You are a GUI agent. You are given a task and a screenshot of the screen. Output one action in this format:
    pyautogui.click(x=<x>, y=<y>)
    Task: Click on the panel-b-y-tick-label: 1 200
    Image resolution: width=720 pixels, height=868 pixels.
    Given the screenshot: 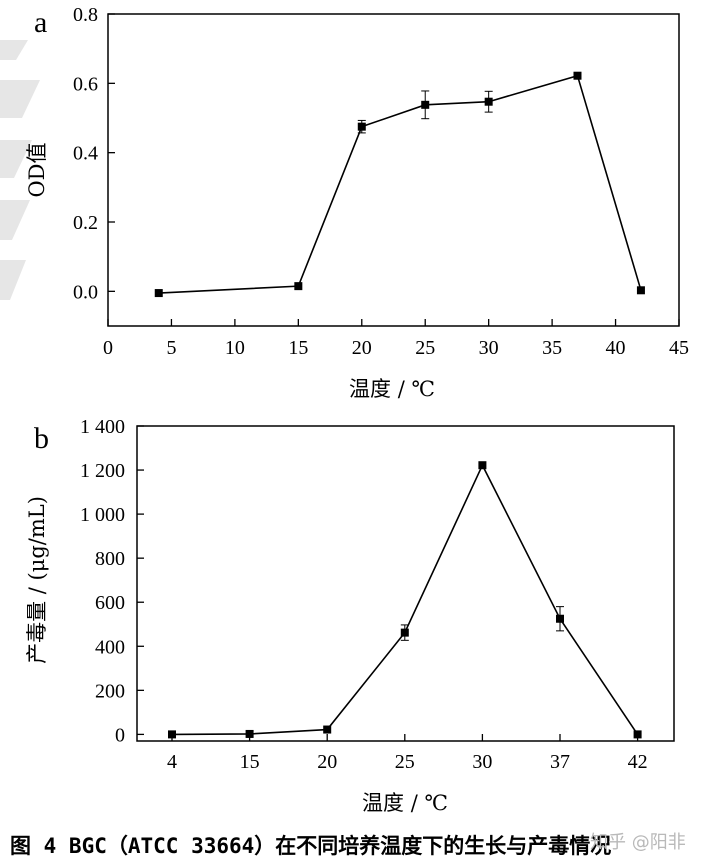 What is the action you would take?
    pyautogui.click(x=102, y=471)
    